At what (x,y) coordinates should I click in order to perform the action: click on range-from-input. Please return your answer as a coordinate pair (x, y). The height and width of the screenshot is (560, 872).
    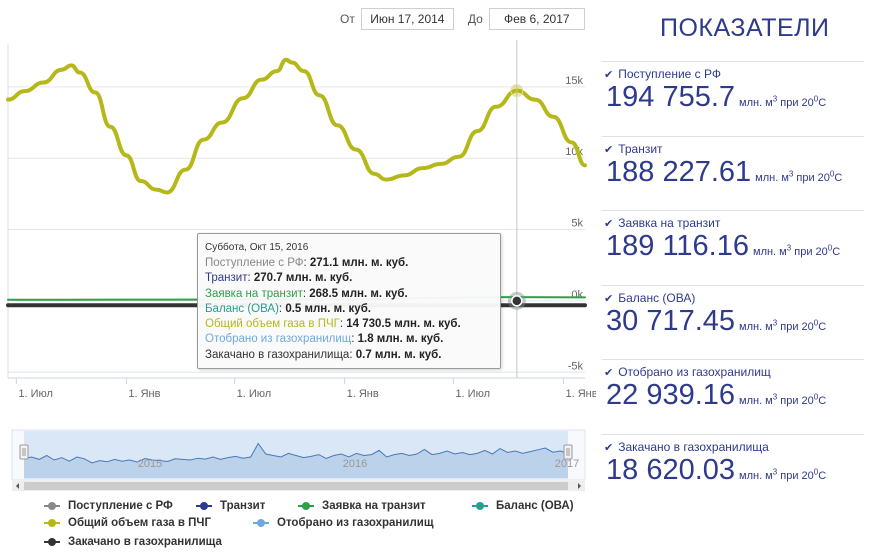
    Looking at the image, I should click on (407, 19).